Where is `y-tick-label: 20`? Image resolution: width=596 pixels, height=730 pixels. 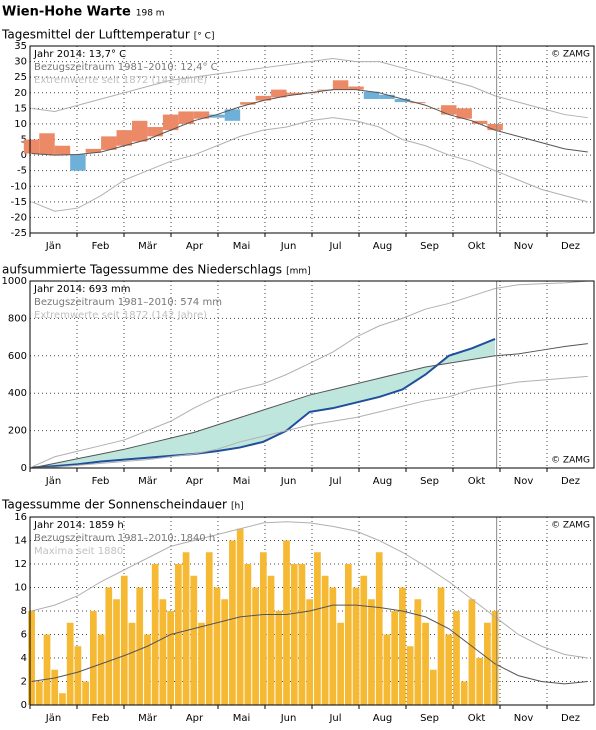 y-tick-label: 20 is located at coordinates (20, 93).